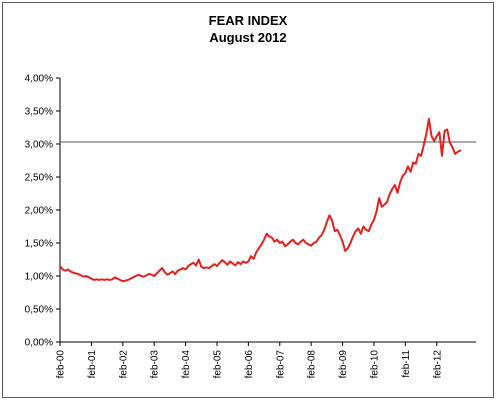 This screenshot has width=500, height=403. Describe the element at coordinates (39, 145) in the screenshot. I see `y-tick-label: 3,00%` at that location.